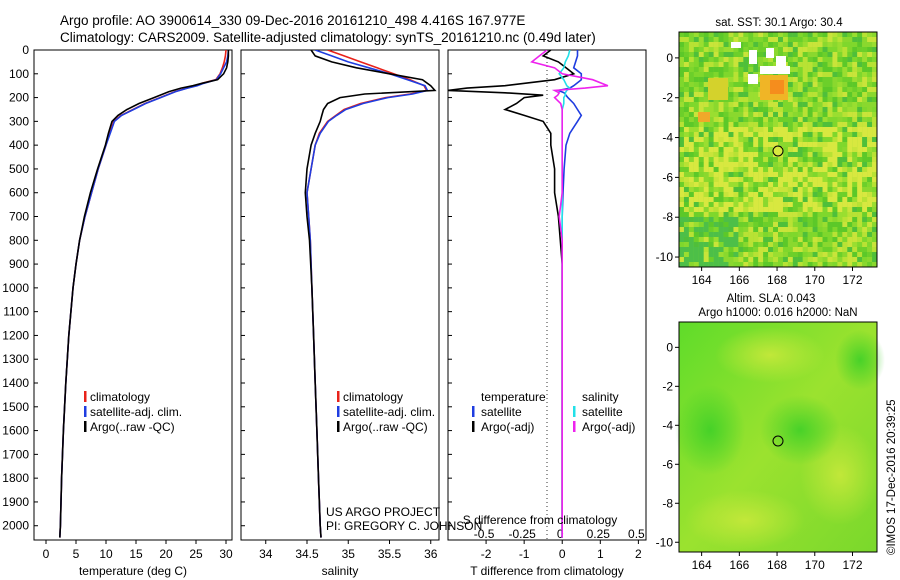 The height and width of the screenshot is (580, 900). I want to click on t-difference-axis-label: T difference from climatology, so click(547, 571).